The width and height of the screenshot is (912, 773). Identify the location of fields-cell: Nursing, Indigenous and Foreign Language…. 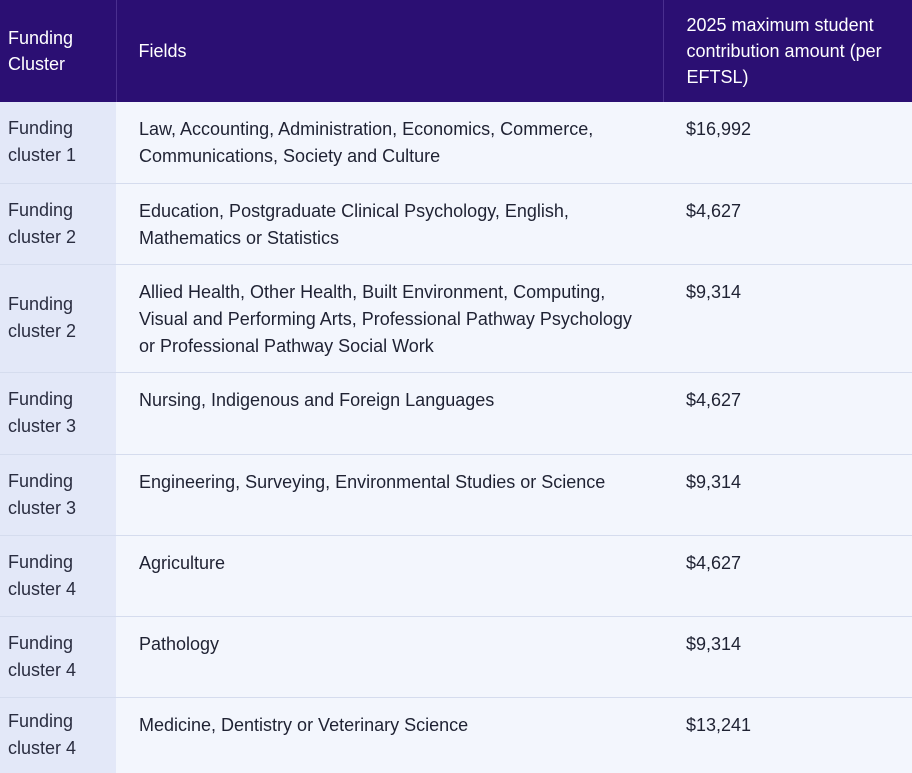
(389, 413).